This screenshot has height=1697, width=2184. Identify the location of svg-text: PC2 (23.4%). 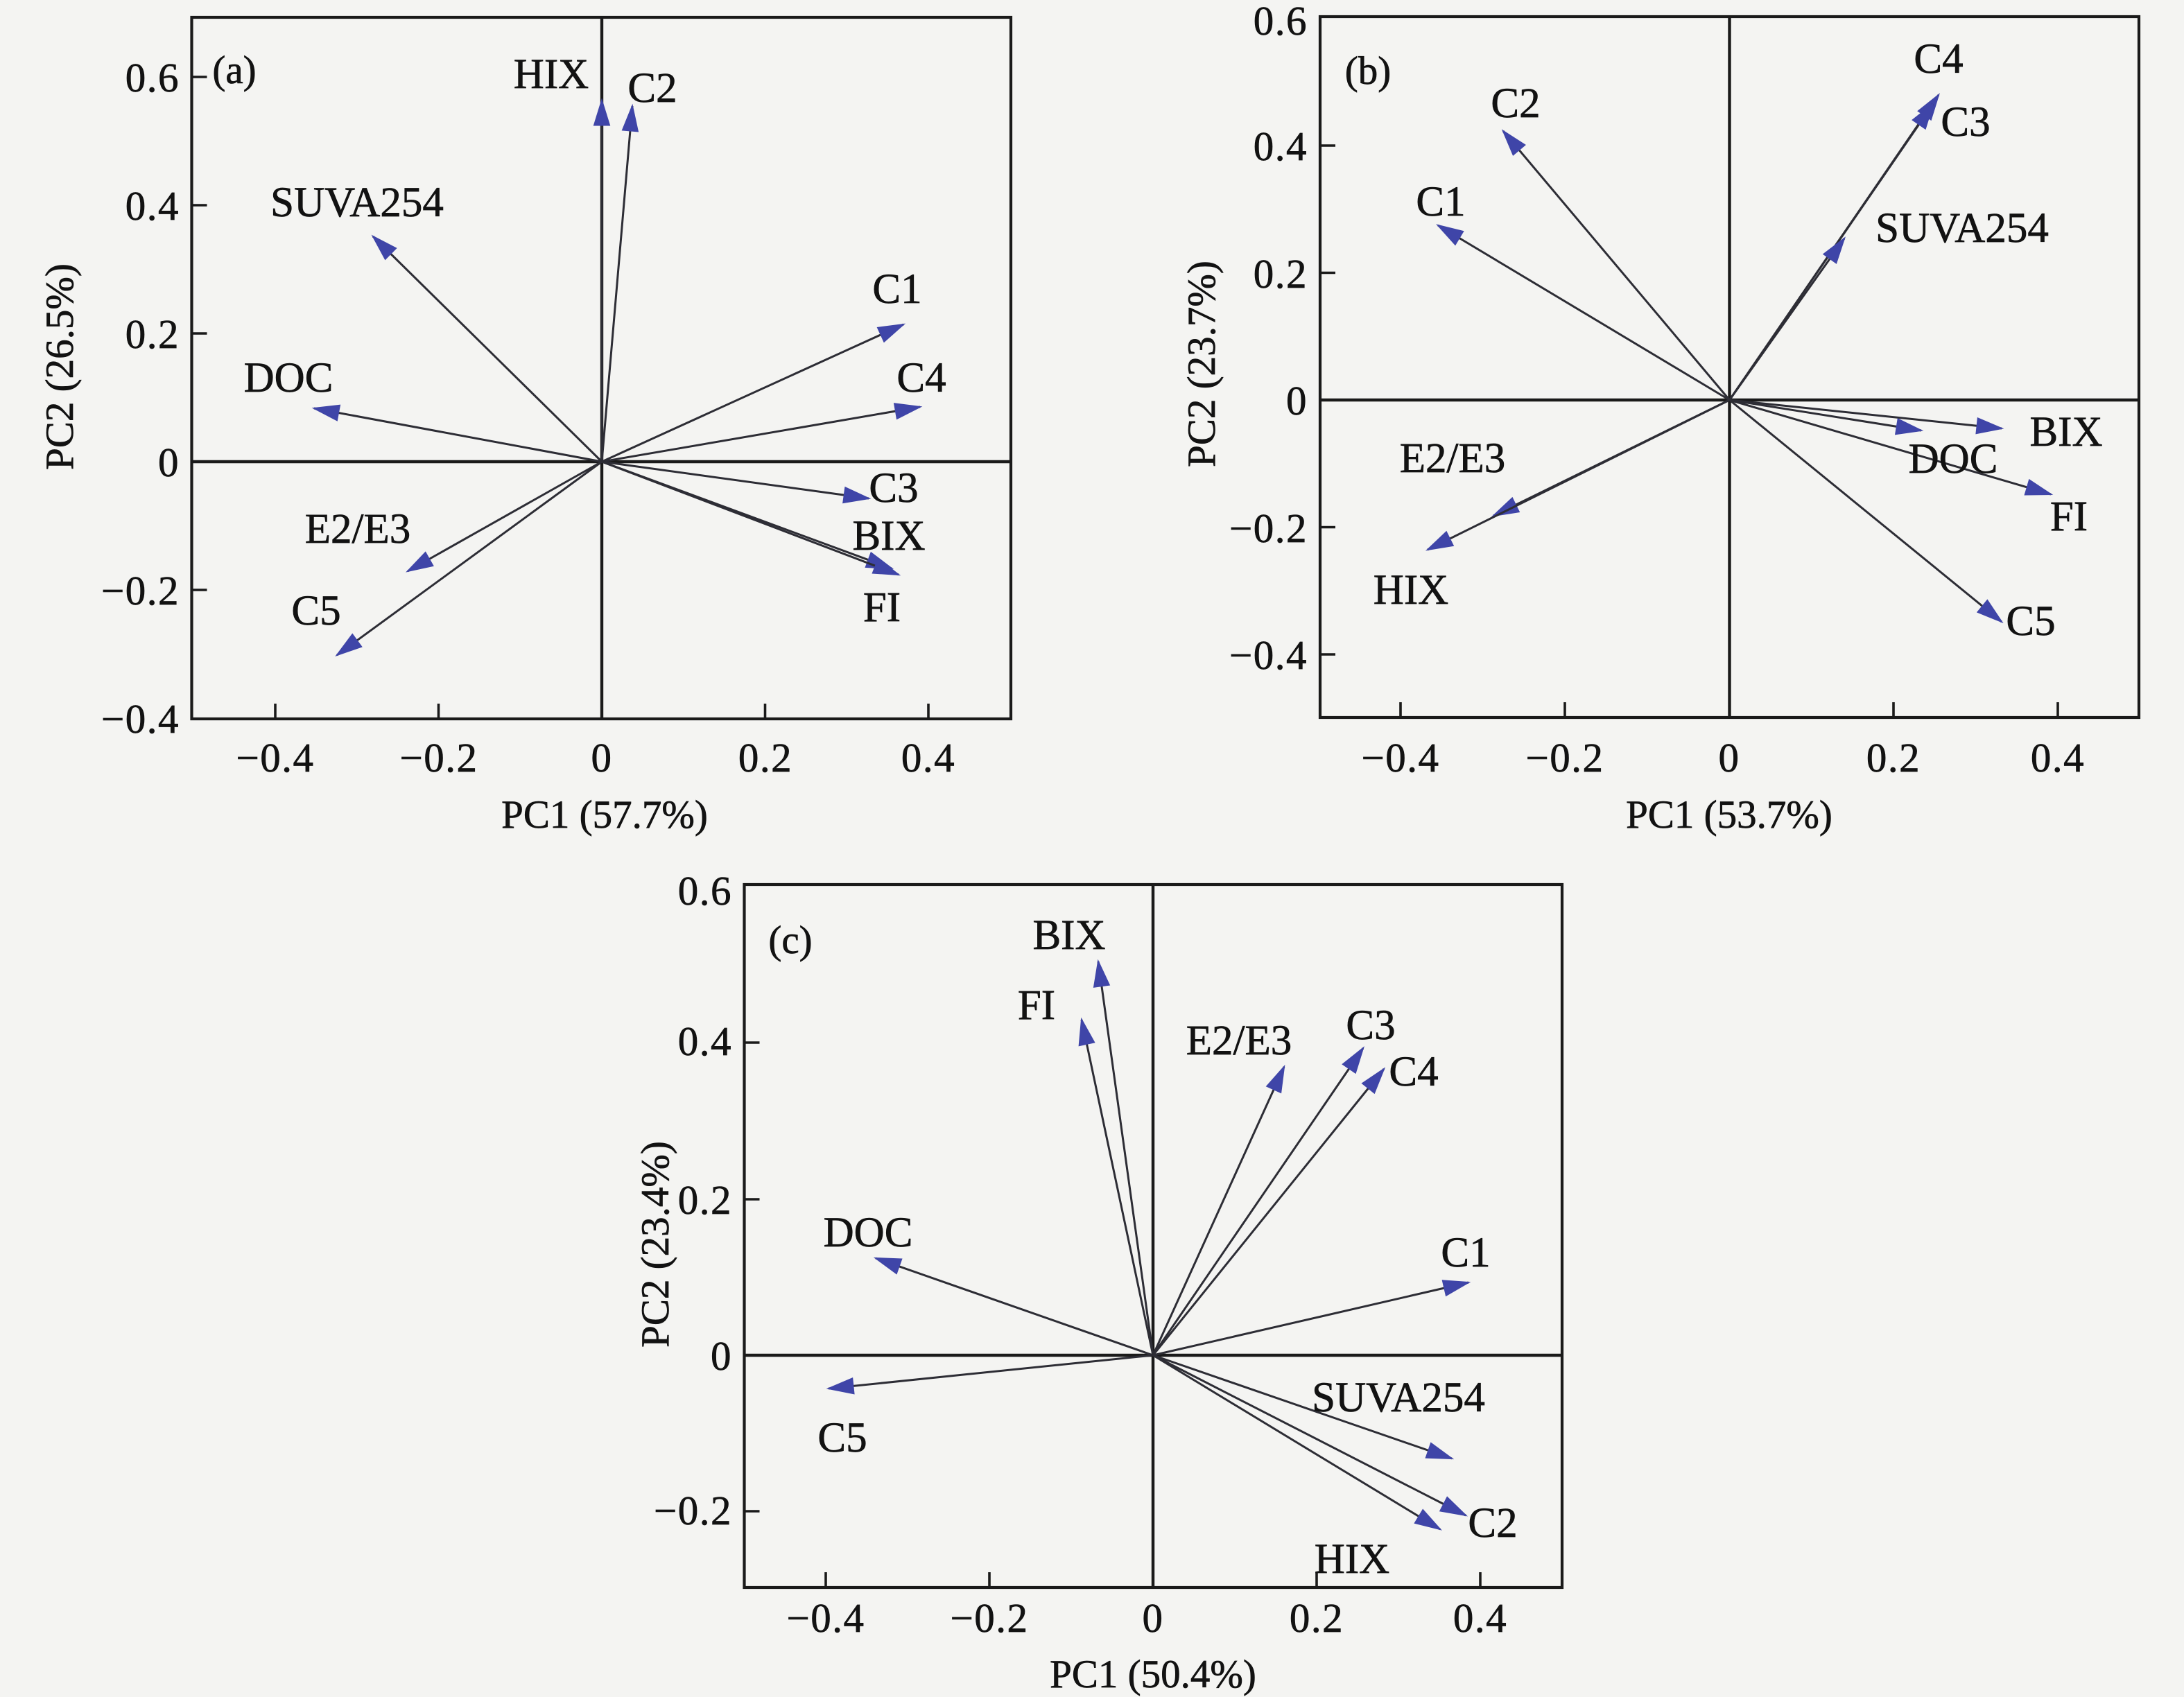
(655, 1244).